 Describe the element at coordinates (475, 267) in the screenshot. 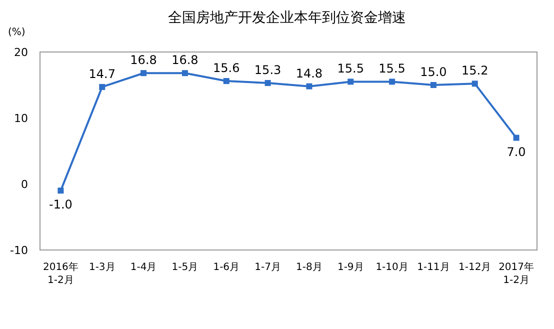

I see `x-tick-label: 1-12月` at that location.